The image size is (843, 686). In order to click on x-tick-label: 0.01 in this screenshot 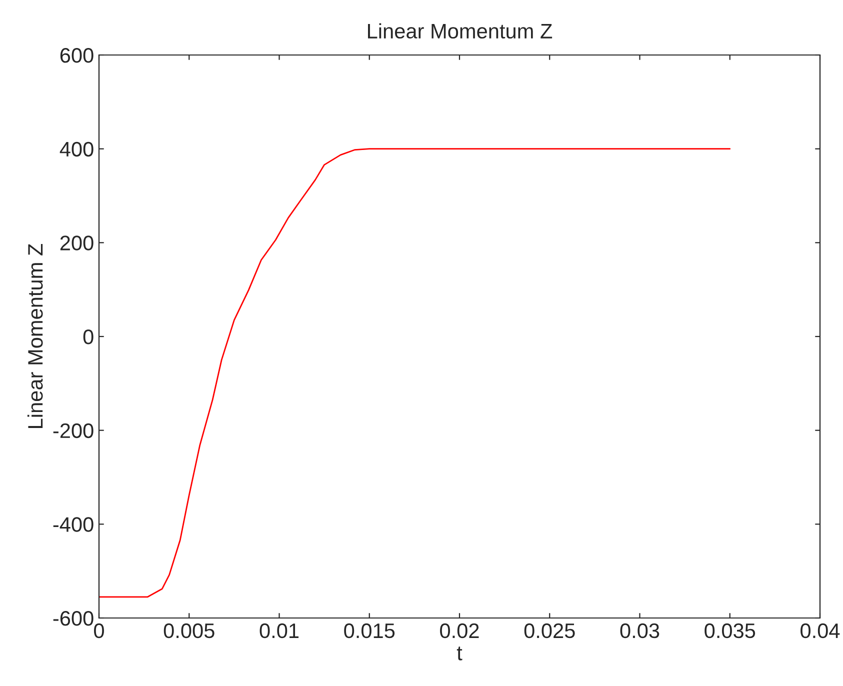, I will do `click(279, 630)`.